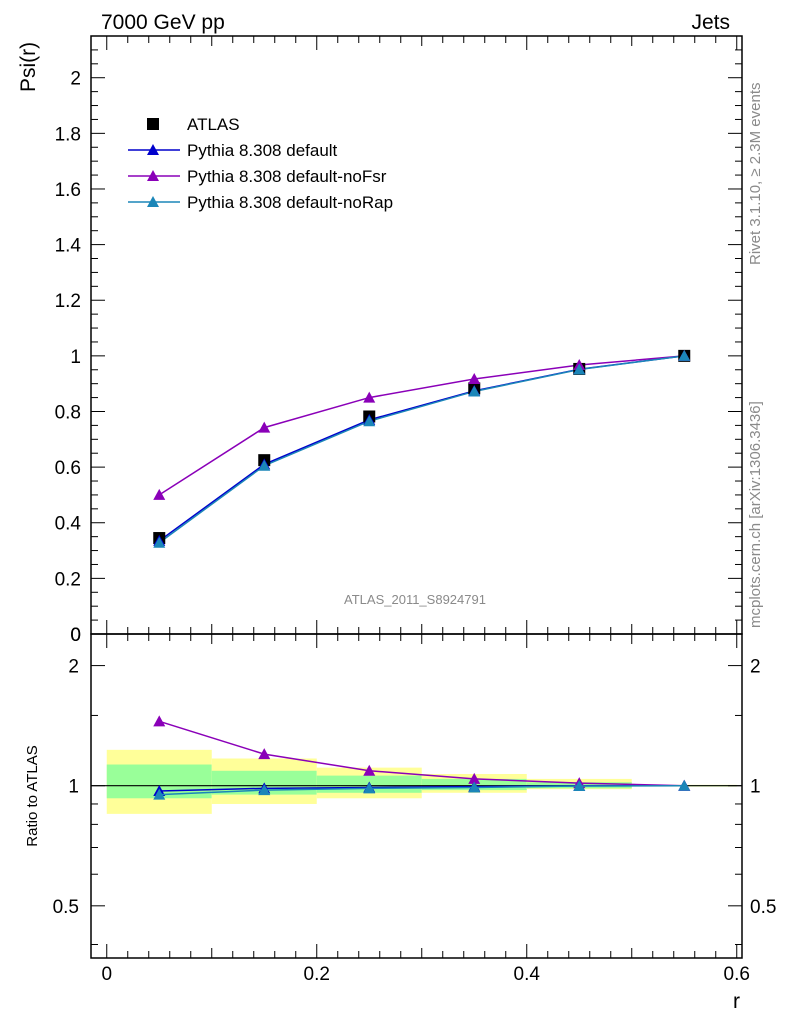  Describe the element at coordinates (75, 79) in the screenshot. I see `y-tick-label: 2` at that location.